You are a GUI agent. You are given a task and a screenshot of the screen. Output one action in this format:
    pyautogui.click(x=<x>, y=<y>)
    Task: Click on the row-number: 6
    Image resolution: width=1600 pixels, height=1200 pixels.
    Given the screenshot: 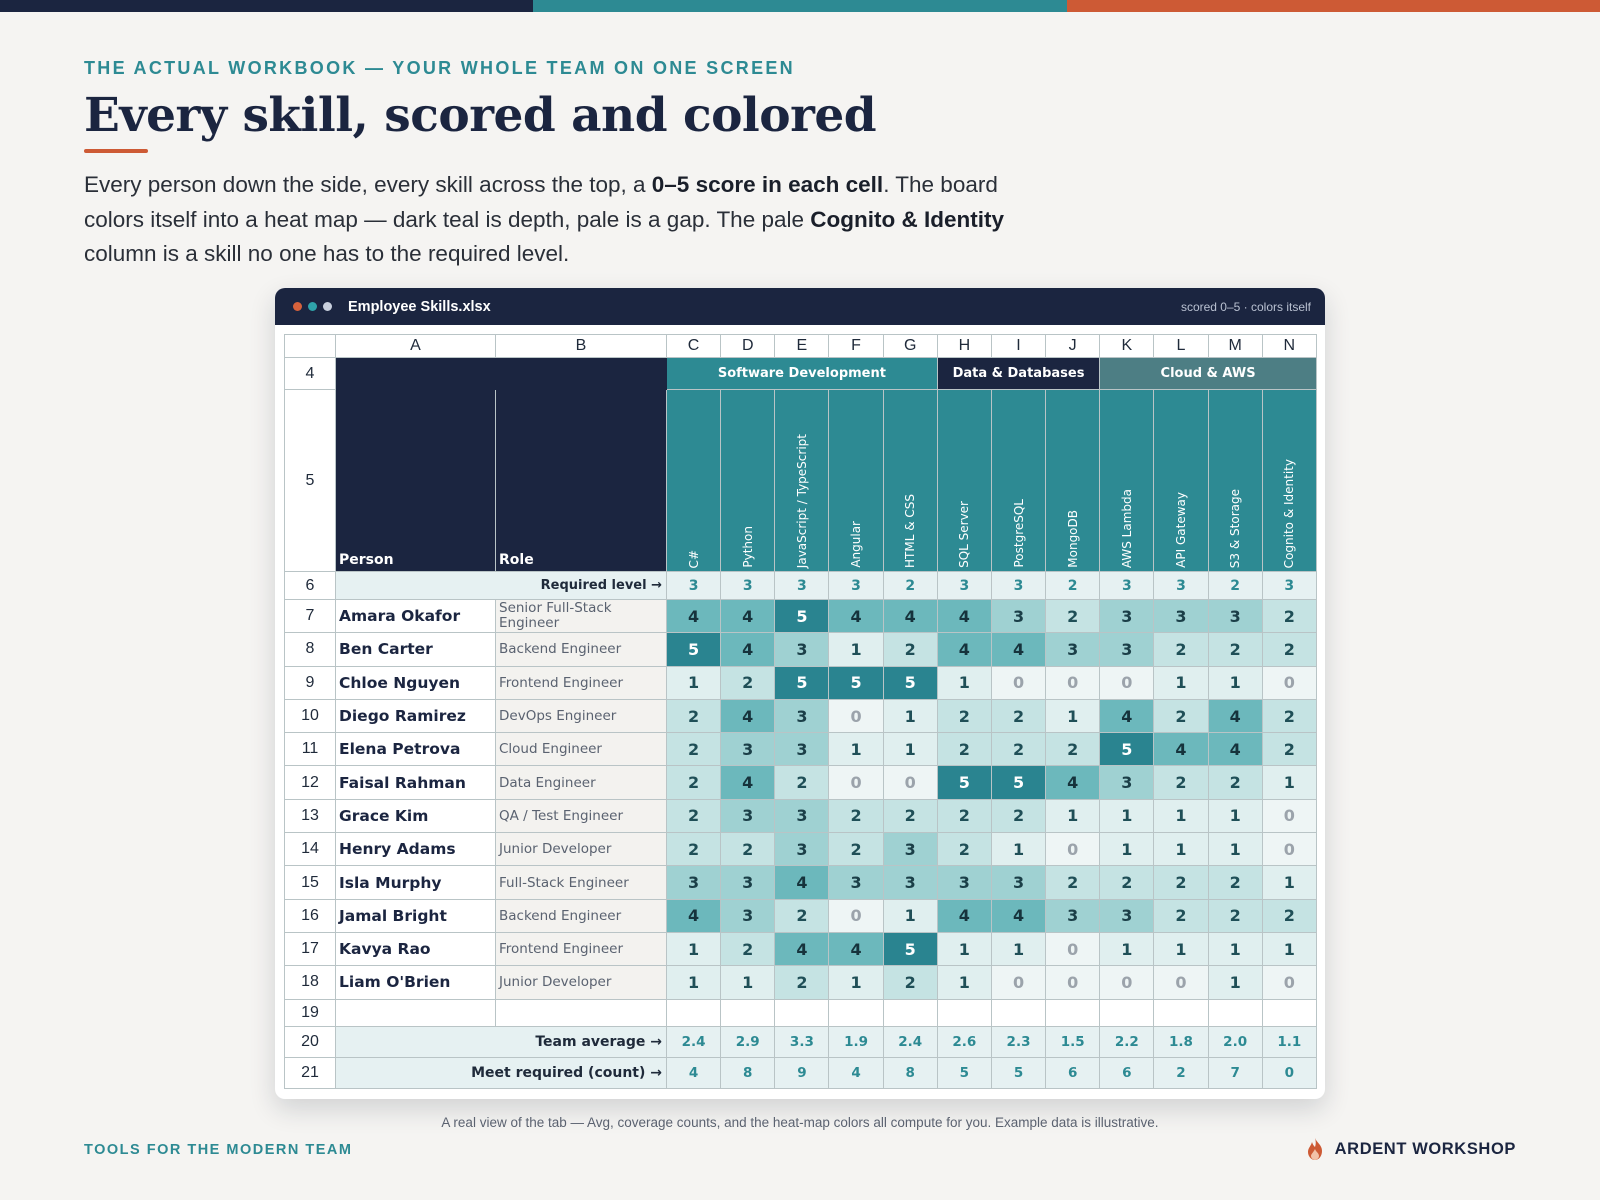 What is the action you would take?
    pyautogui.click(x=310, y=585)
    